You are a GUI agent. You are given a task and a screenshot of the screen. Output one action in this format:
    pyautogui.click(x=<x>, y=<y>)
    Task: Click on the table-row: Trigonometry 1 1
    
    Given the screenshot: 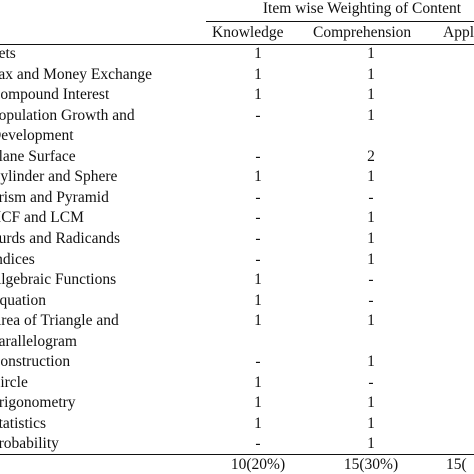 What is the action you would take?
    pyautogui.click(x=237, y=403)
    